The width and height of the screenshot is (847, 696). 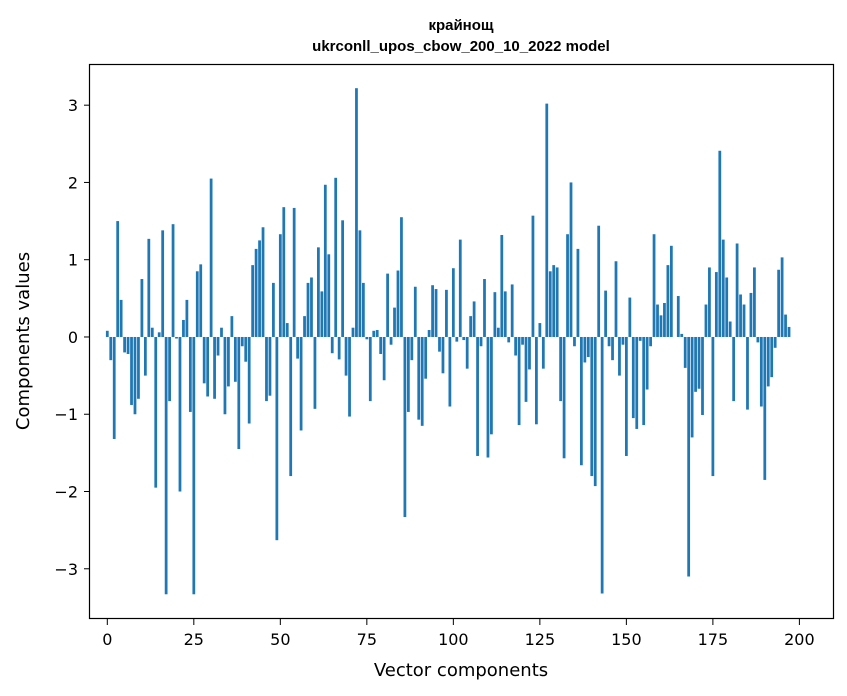 I want to click on y-tick-label: −2, so click(x=66, y=492).